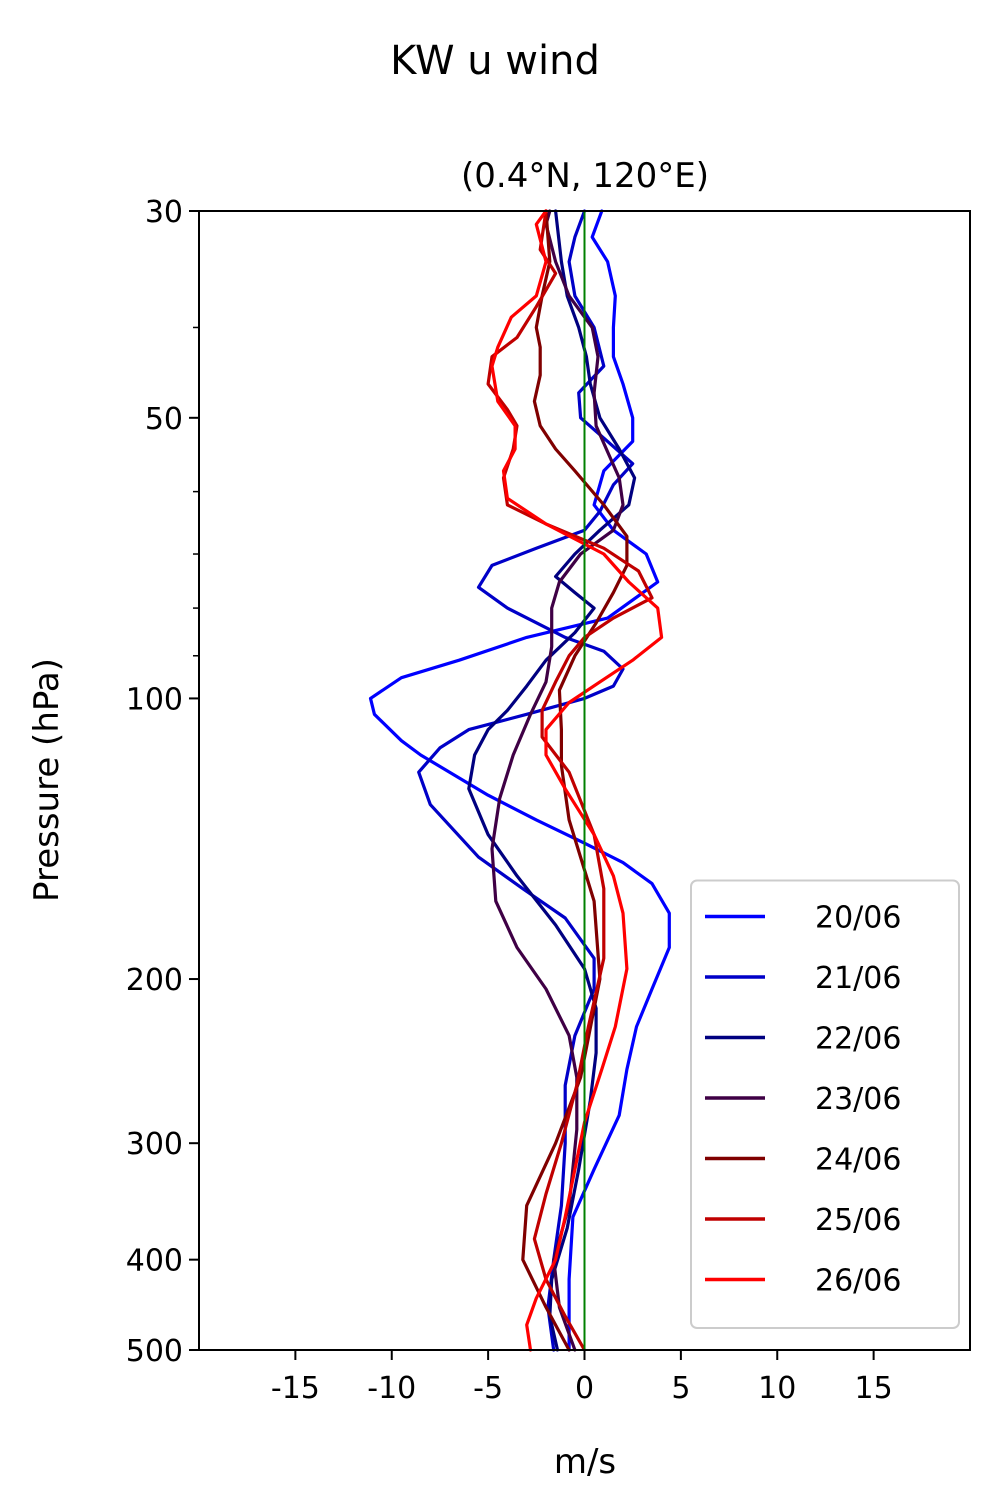 Image resolution: width=990 pixels, height=1500 pixels. Describe the element at coordinates (858, 918) in the screenshot. I see `legend-label: 20/06` at that location.